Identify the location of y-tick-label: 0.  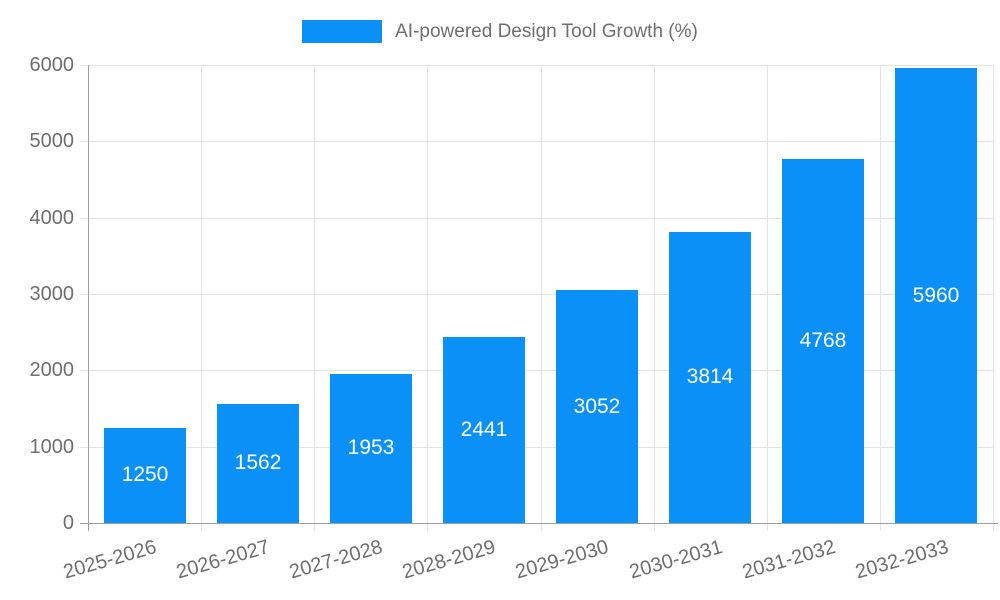
(68, 523).